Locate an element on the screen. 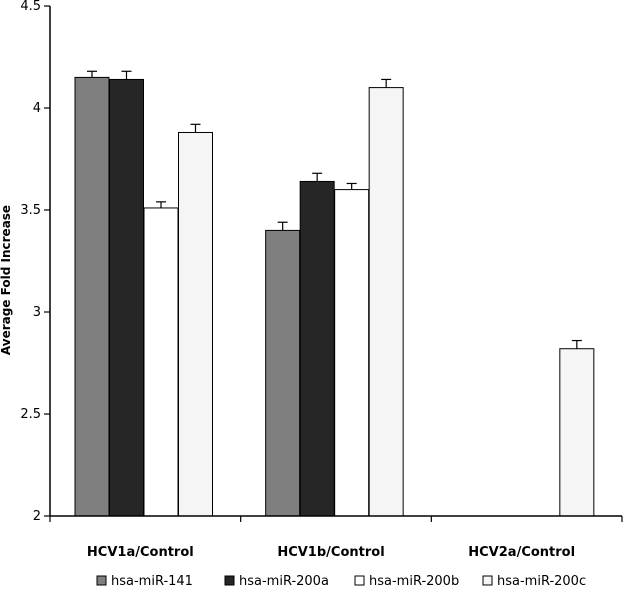 The width and height of the screenshot is (624, 589). y-tick-label-4.5: 4.5 is located at coordinates (30, 7).